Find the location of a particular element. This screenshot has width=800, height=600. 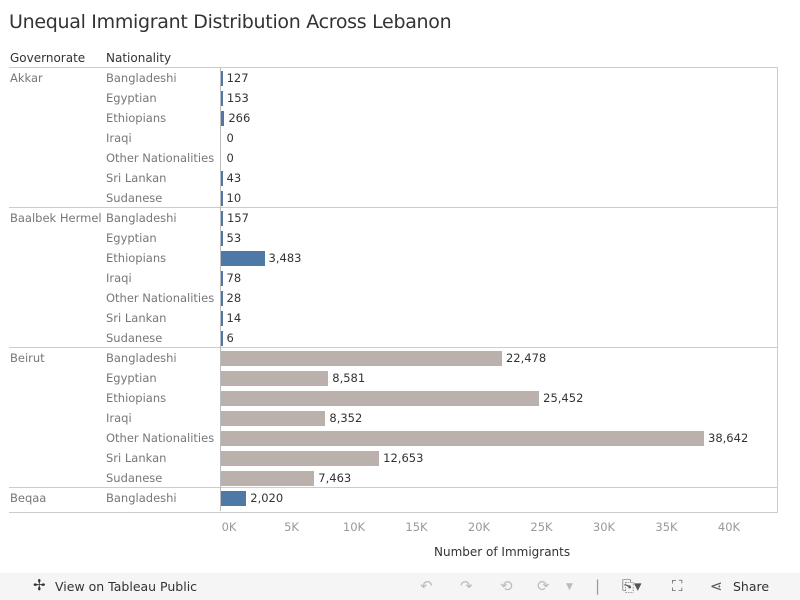

bar-row: Other Nationalities 0 is located at coordinates (393, 158).